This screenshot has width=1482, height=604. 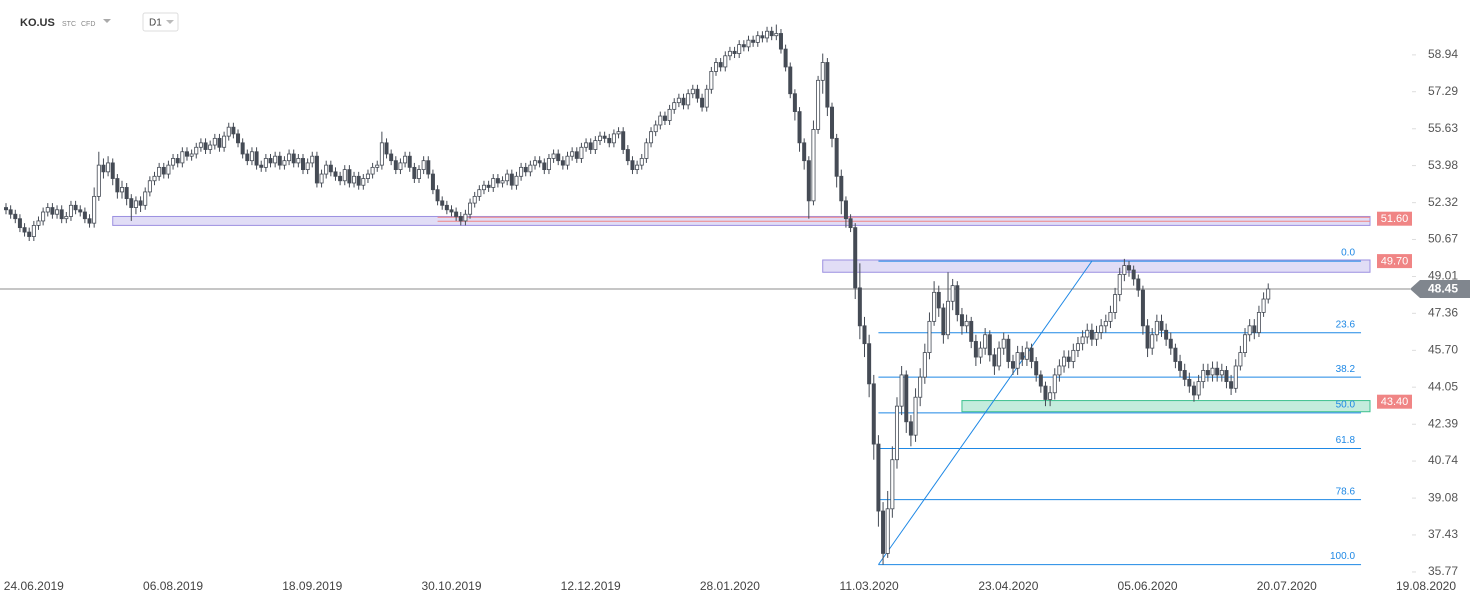 I want to click on timeframe-select, so click(x=160, y=22).